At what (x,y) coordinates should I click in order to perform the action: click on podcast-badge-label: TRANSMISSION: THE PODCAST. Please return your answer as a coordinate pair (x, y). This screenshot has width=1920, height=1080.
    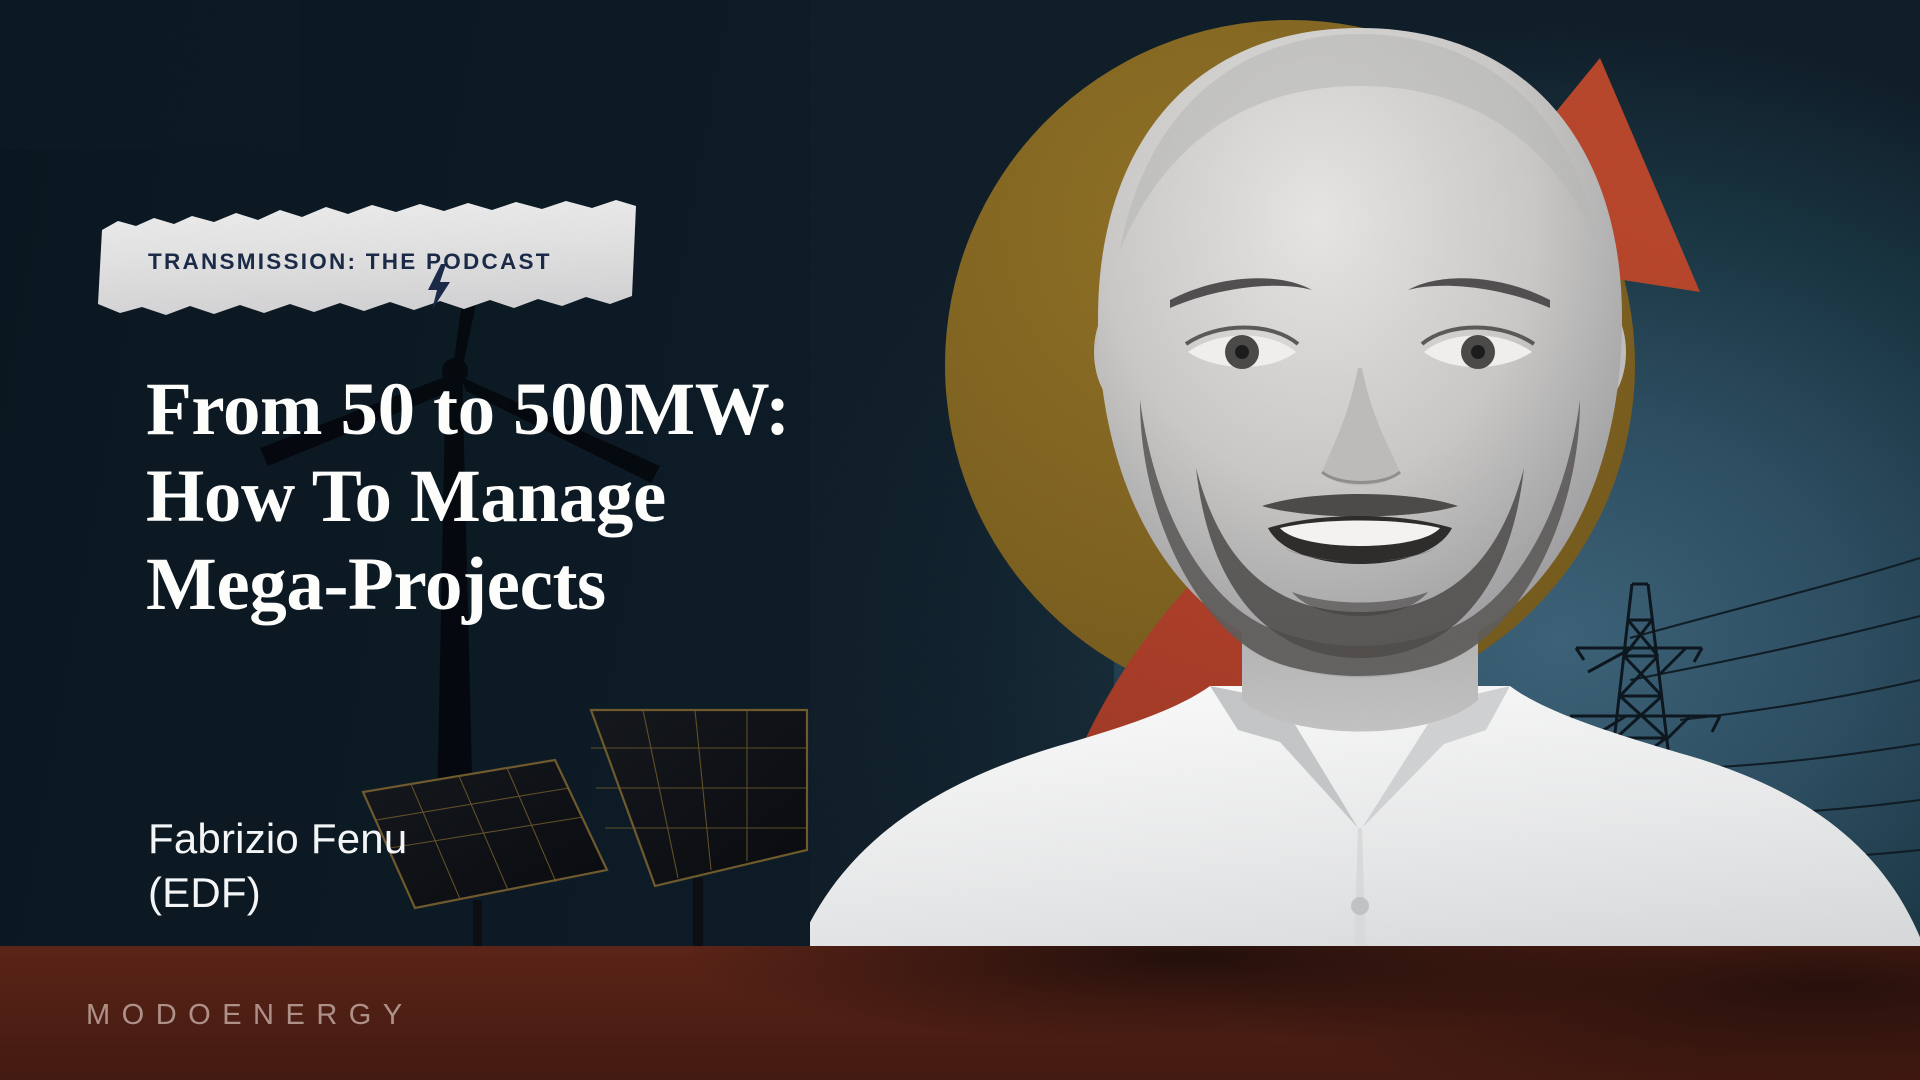
    Looking at the image, I should click on (350, 261).